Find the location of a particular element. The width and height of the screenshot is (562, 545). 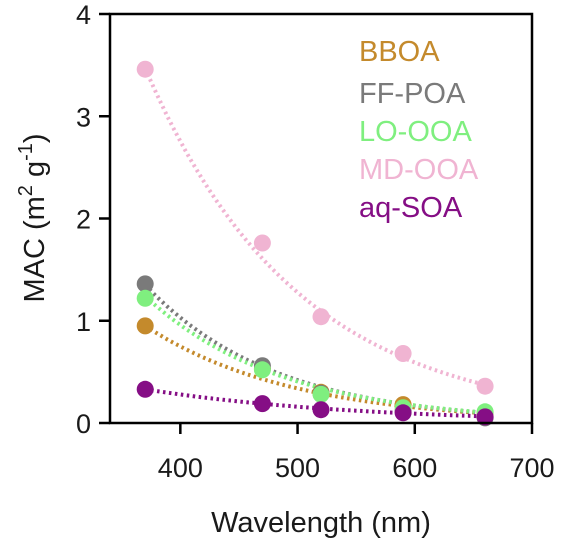

y-axis-title: MAC (m2 g-1) is located at coordinates (33, 217).